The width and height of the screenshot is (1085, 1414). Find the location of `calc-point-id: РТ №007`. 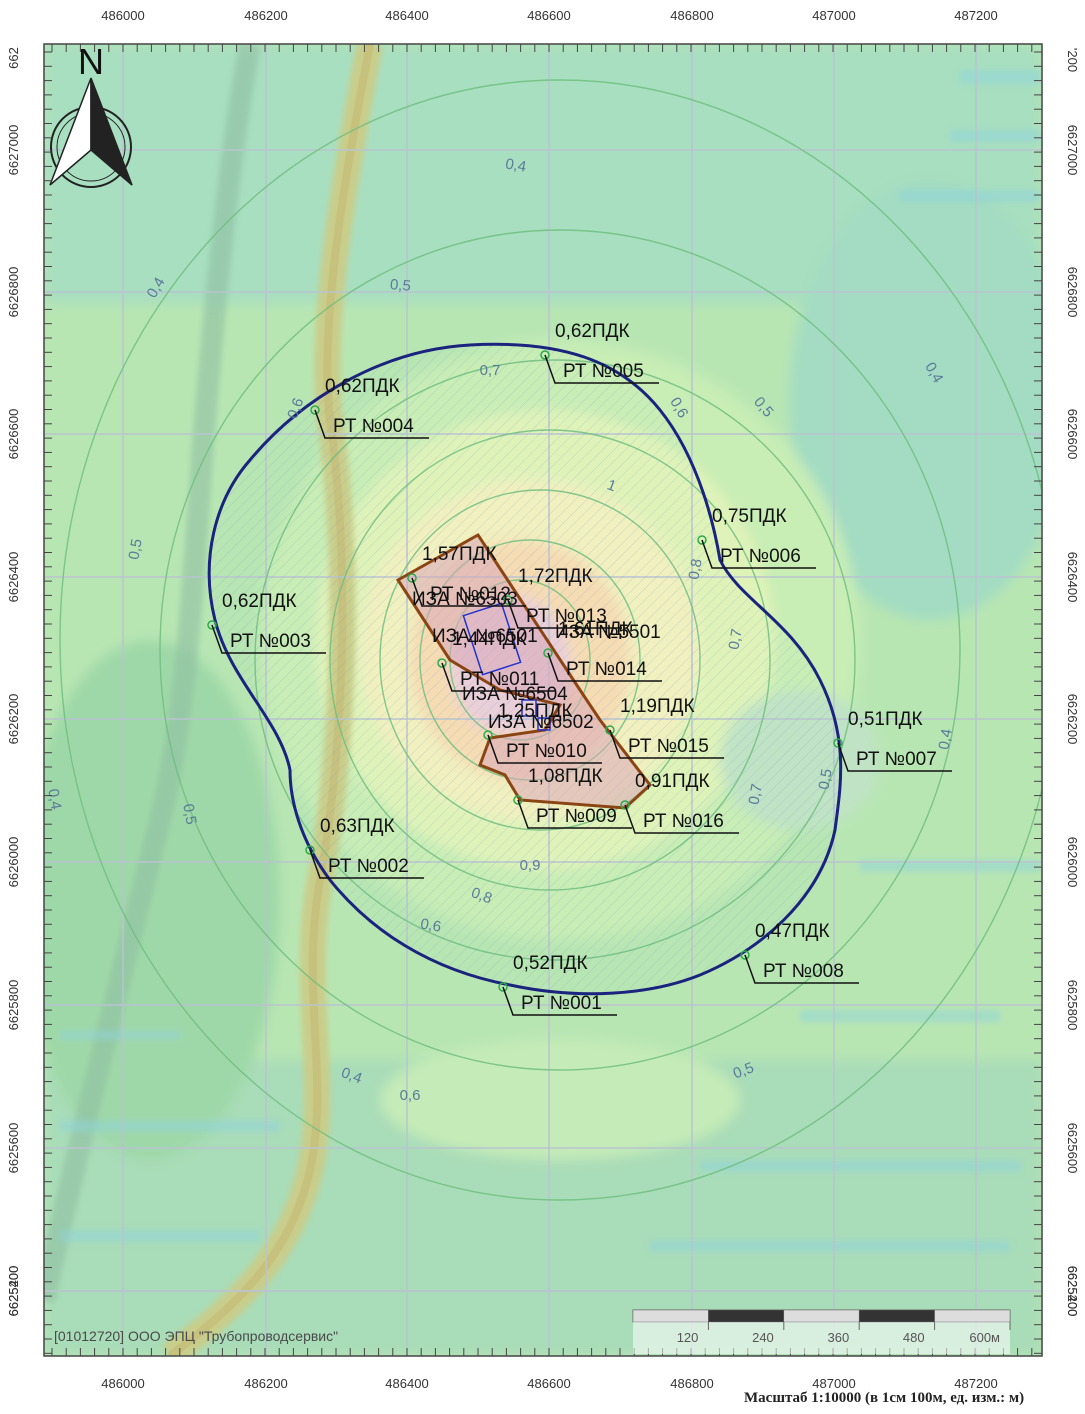

calc-point-id: РТ №007 is located at coordinates (896, 759).